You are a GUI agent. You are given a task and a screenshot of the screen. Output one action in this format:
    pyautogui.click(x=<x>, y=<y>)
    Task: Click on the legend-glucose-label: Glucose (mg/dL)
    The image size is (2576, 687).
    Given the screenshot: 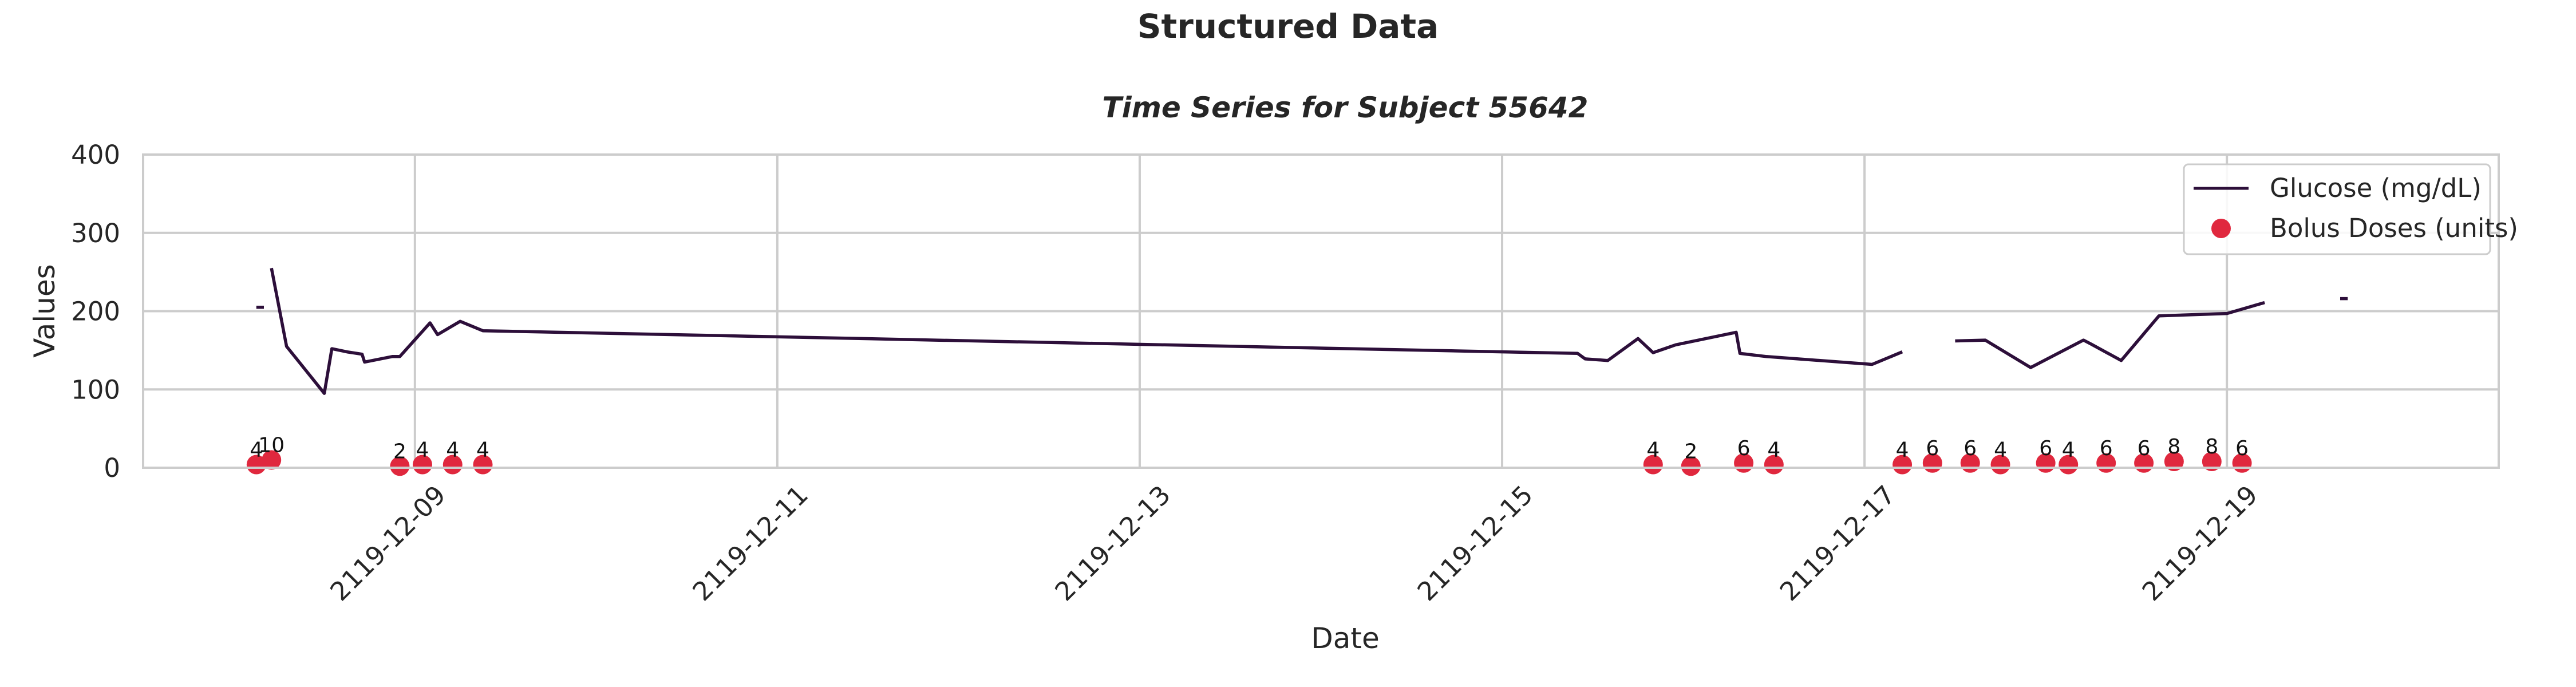 What is the action you would take?
    pyautogui.click(x=2376, y=188)
    